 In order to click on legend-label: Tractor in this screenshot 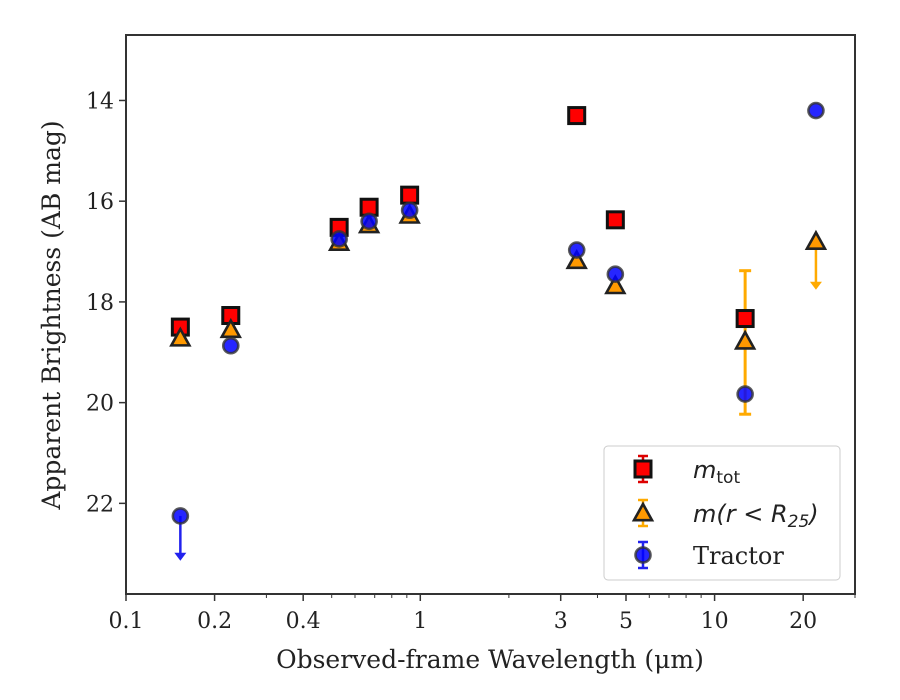, I will do `click(738, 556)`.